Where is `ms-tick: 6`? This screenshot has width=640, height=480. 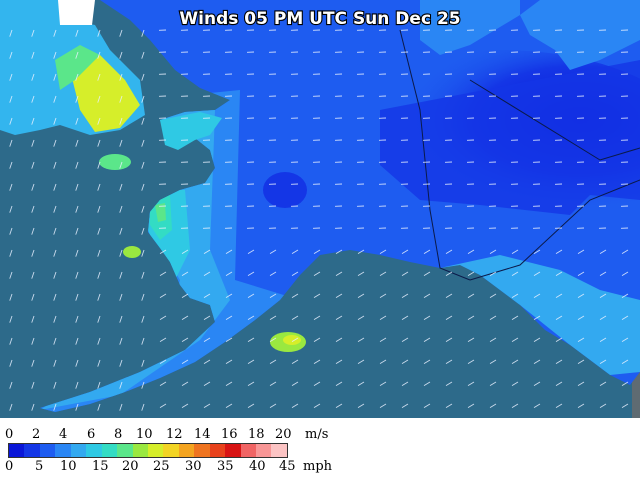 ms-tick: 6 is located at coordinates (91, 434).